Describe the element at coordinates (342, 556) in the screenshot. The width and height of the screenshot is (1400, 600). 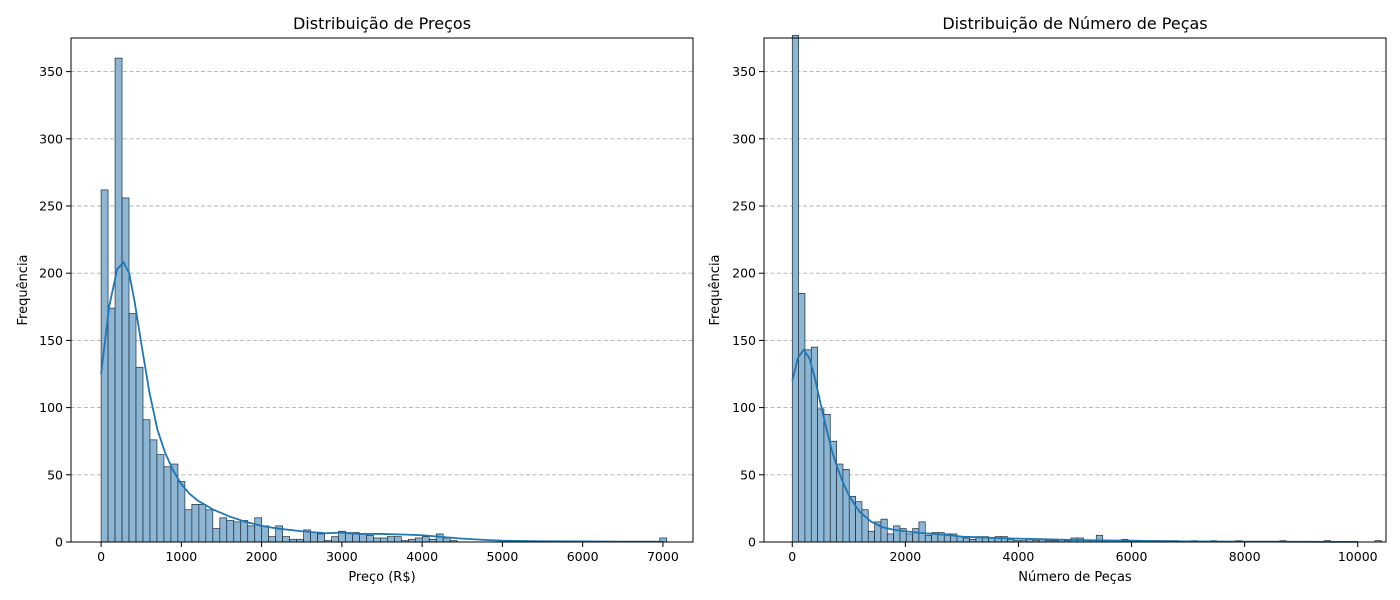
I see `x-tick-label: 3000` at that location.